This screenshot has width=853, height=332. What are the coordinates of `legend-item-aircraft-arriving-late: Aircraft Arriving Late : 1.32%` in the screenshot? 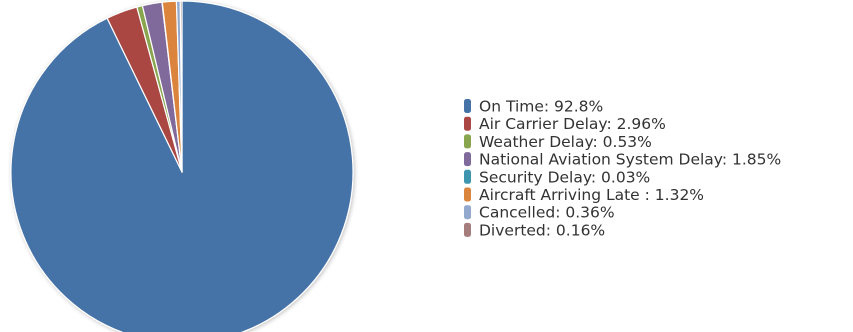 It's located at (584, 195).